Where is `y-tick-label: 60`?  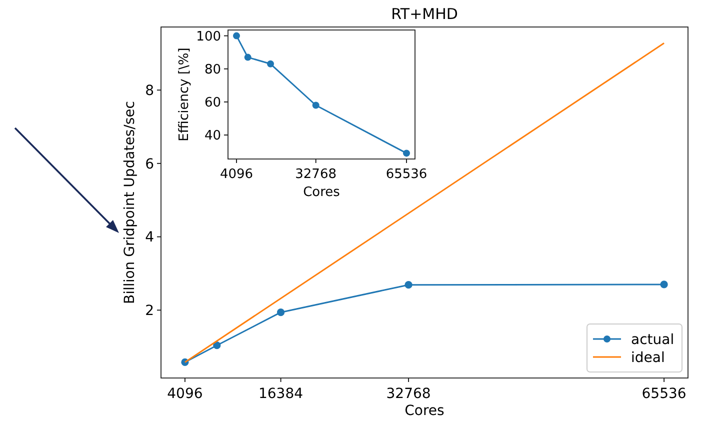
y-tick-label: 60 is located at coordinates (212, 102).